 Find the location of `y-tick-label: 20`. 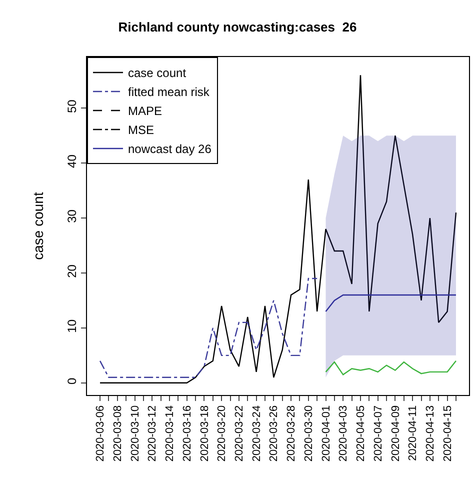

y-tick-label: 20 is located at coordinates (72, 271).